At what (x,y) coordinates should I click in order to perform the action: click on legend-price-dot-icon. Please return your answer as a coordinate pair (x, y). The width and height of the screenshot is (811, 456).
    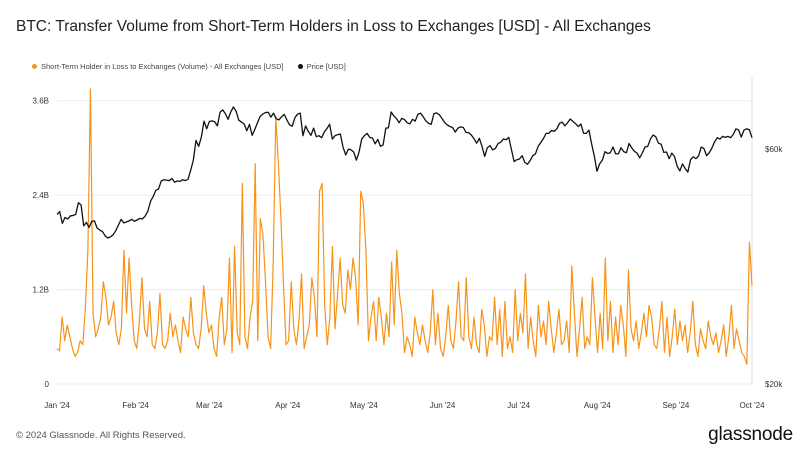
    Looking at the image, I should click on (300, 66).